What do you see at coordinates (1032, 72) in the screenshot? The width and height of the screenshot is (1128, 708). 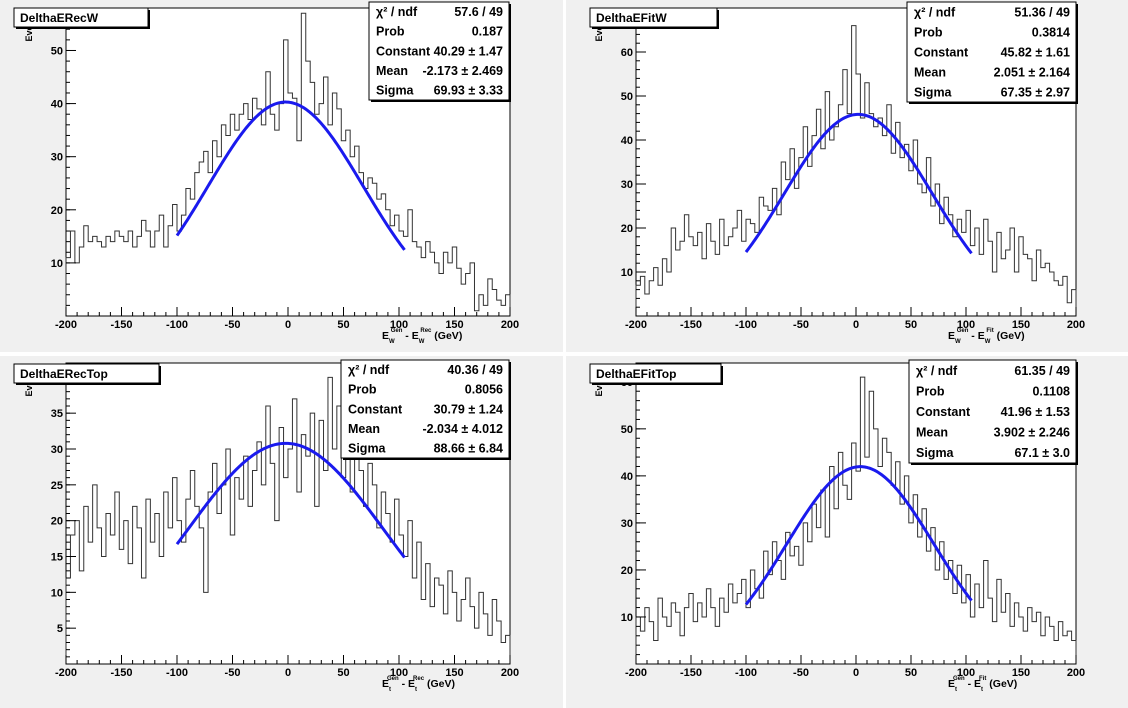 I see `delthaefitw-stat-value: 2.051 ± 2.164` at bounding box center [1032, 72].